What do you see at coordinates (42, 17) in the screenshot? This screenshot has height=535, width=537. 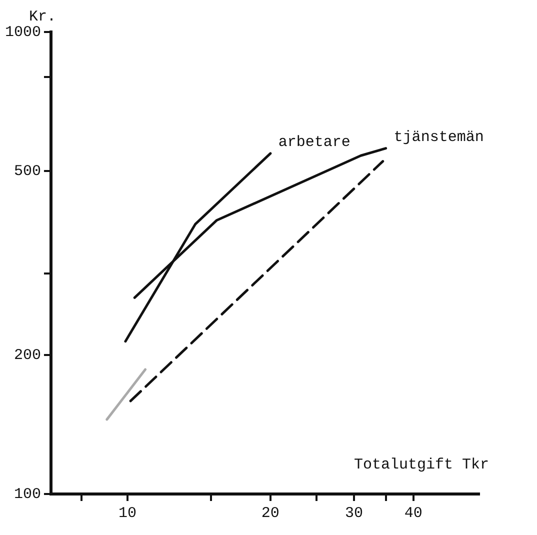 I see `y-axis-title: Kr.` at bounding box center [42, 17].